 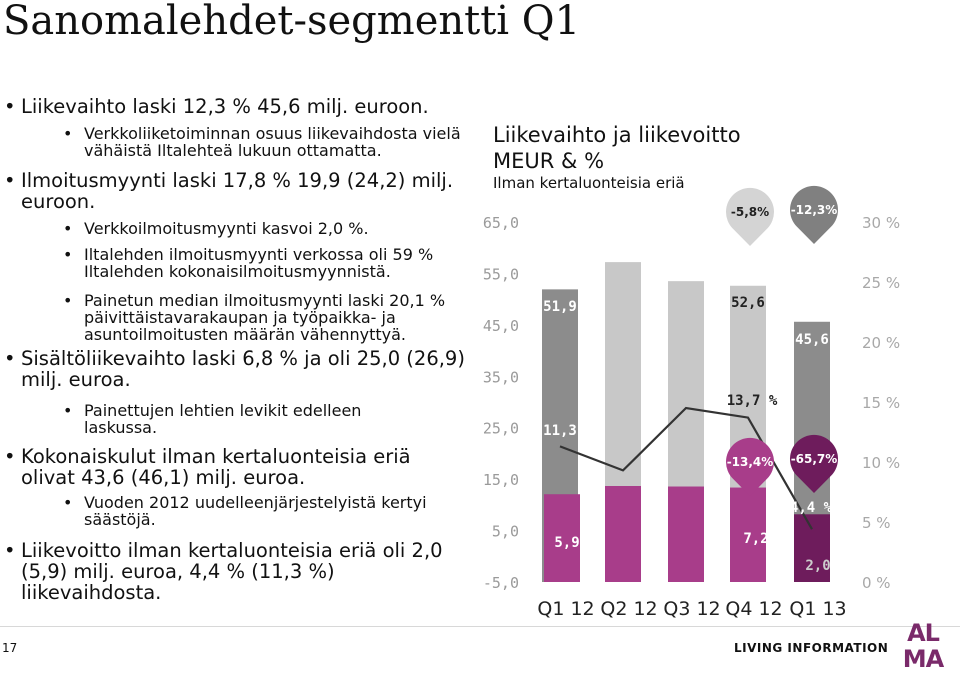 I want to click on y-right-tick-label: 5 %, so click(x=876, y=523).